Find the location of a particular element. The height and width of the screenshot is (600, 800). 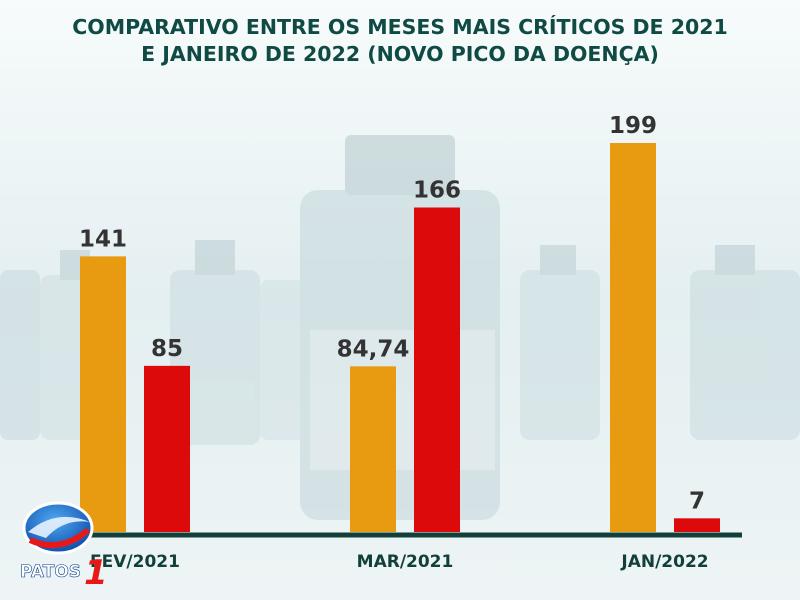

category-label-jan-2022: JAN/2022 is located at coordinates (664, 562).